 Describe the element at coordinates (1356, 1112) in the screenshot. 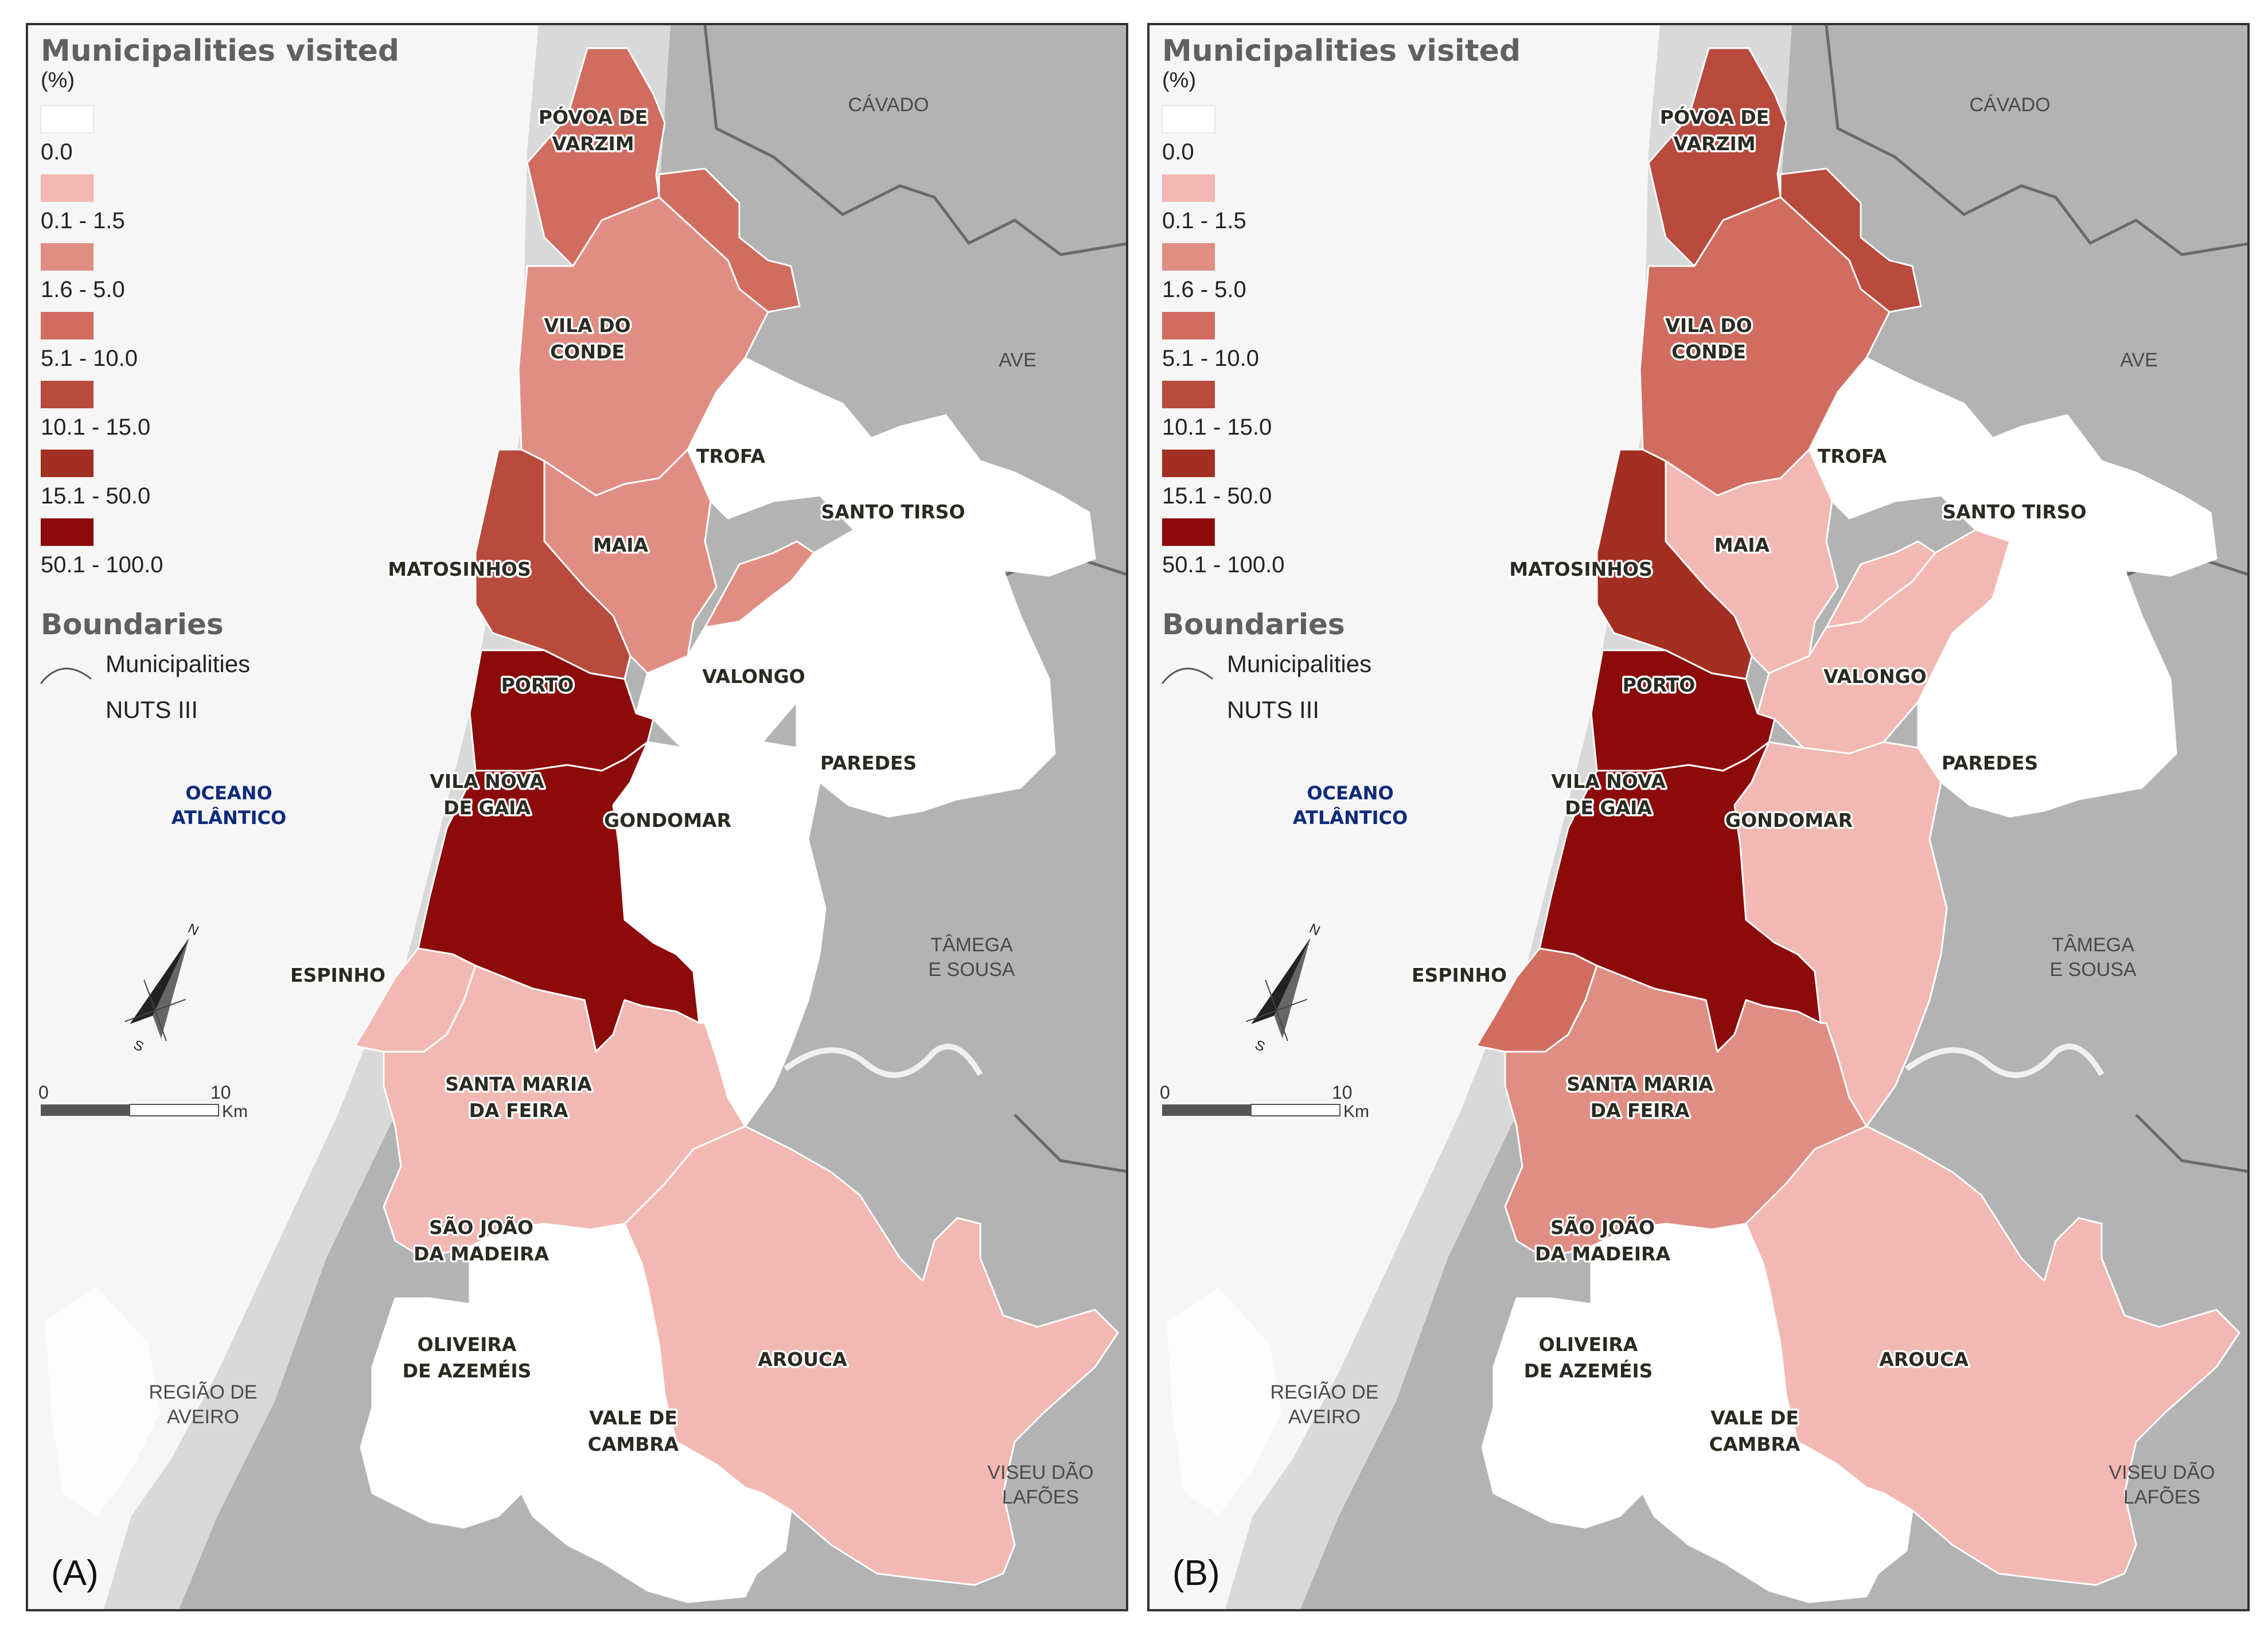

I see `scale-unit: Km` at that location.